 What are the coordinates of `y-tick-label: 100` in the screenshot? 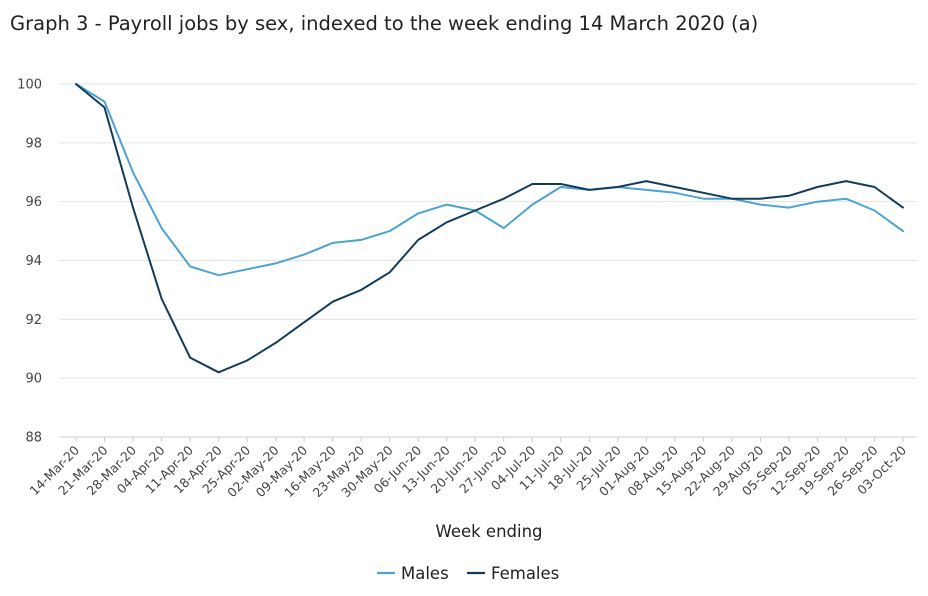 It's located at (29, 85).